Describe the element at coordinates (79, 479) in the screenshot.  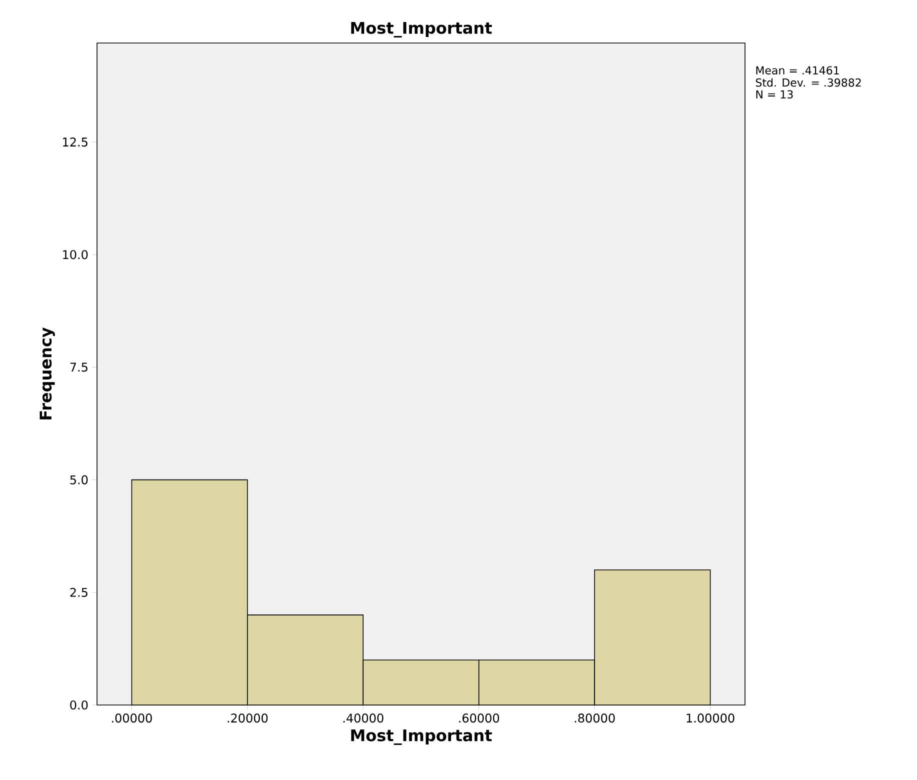
I see `y-tick-label: 5.0` at that location.